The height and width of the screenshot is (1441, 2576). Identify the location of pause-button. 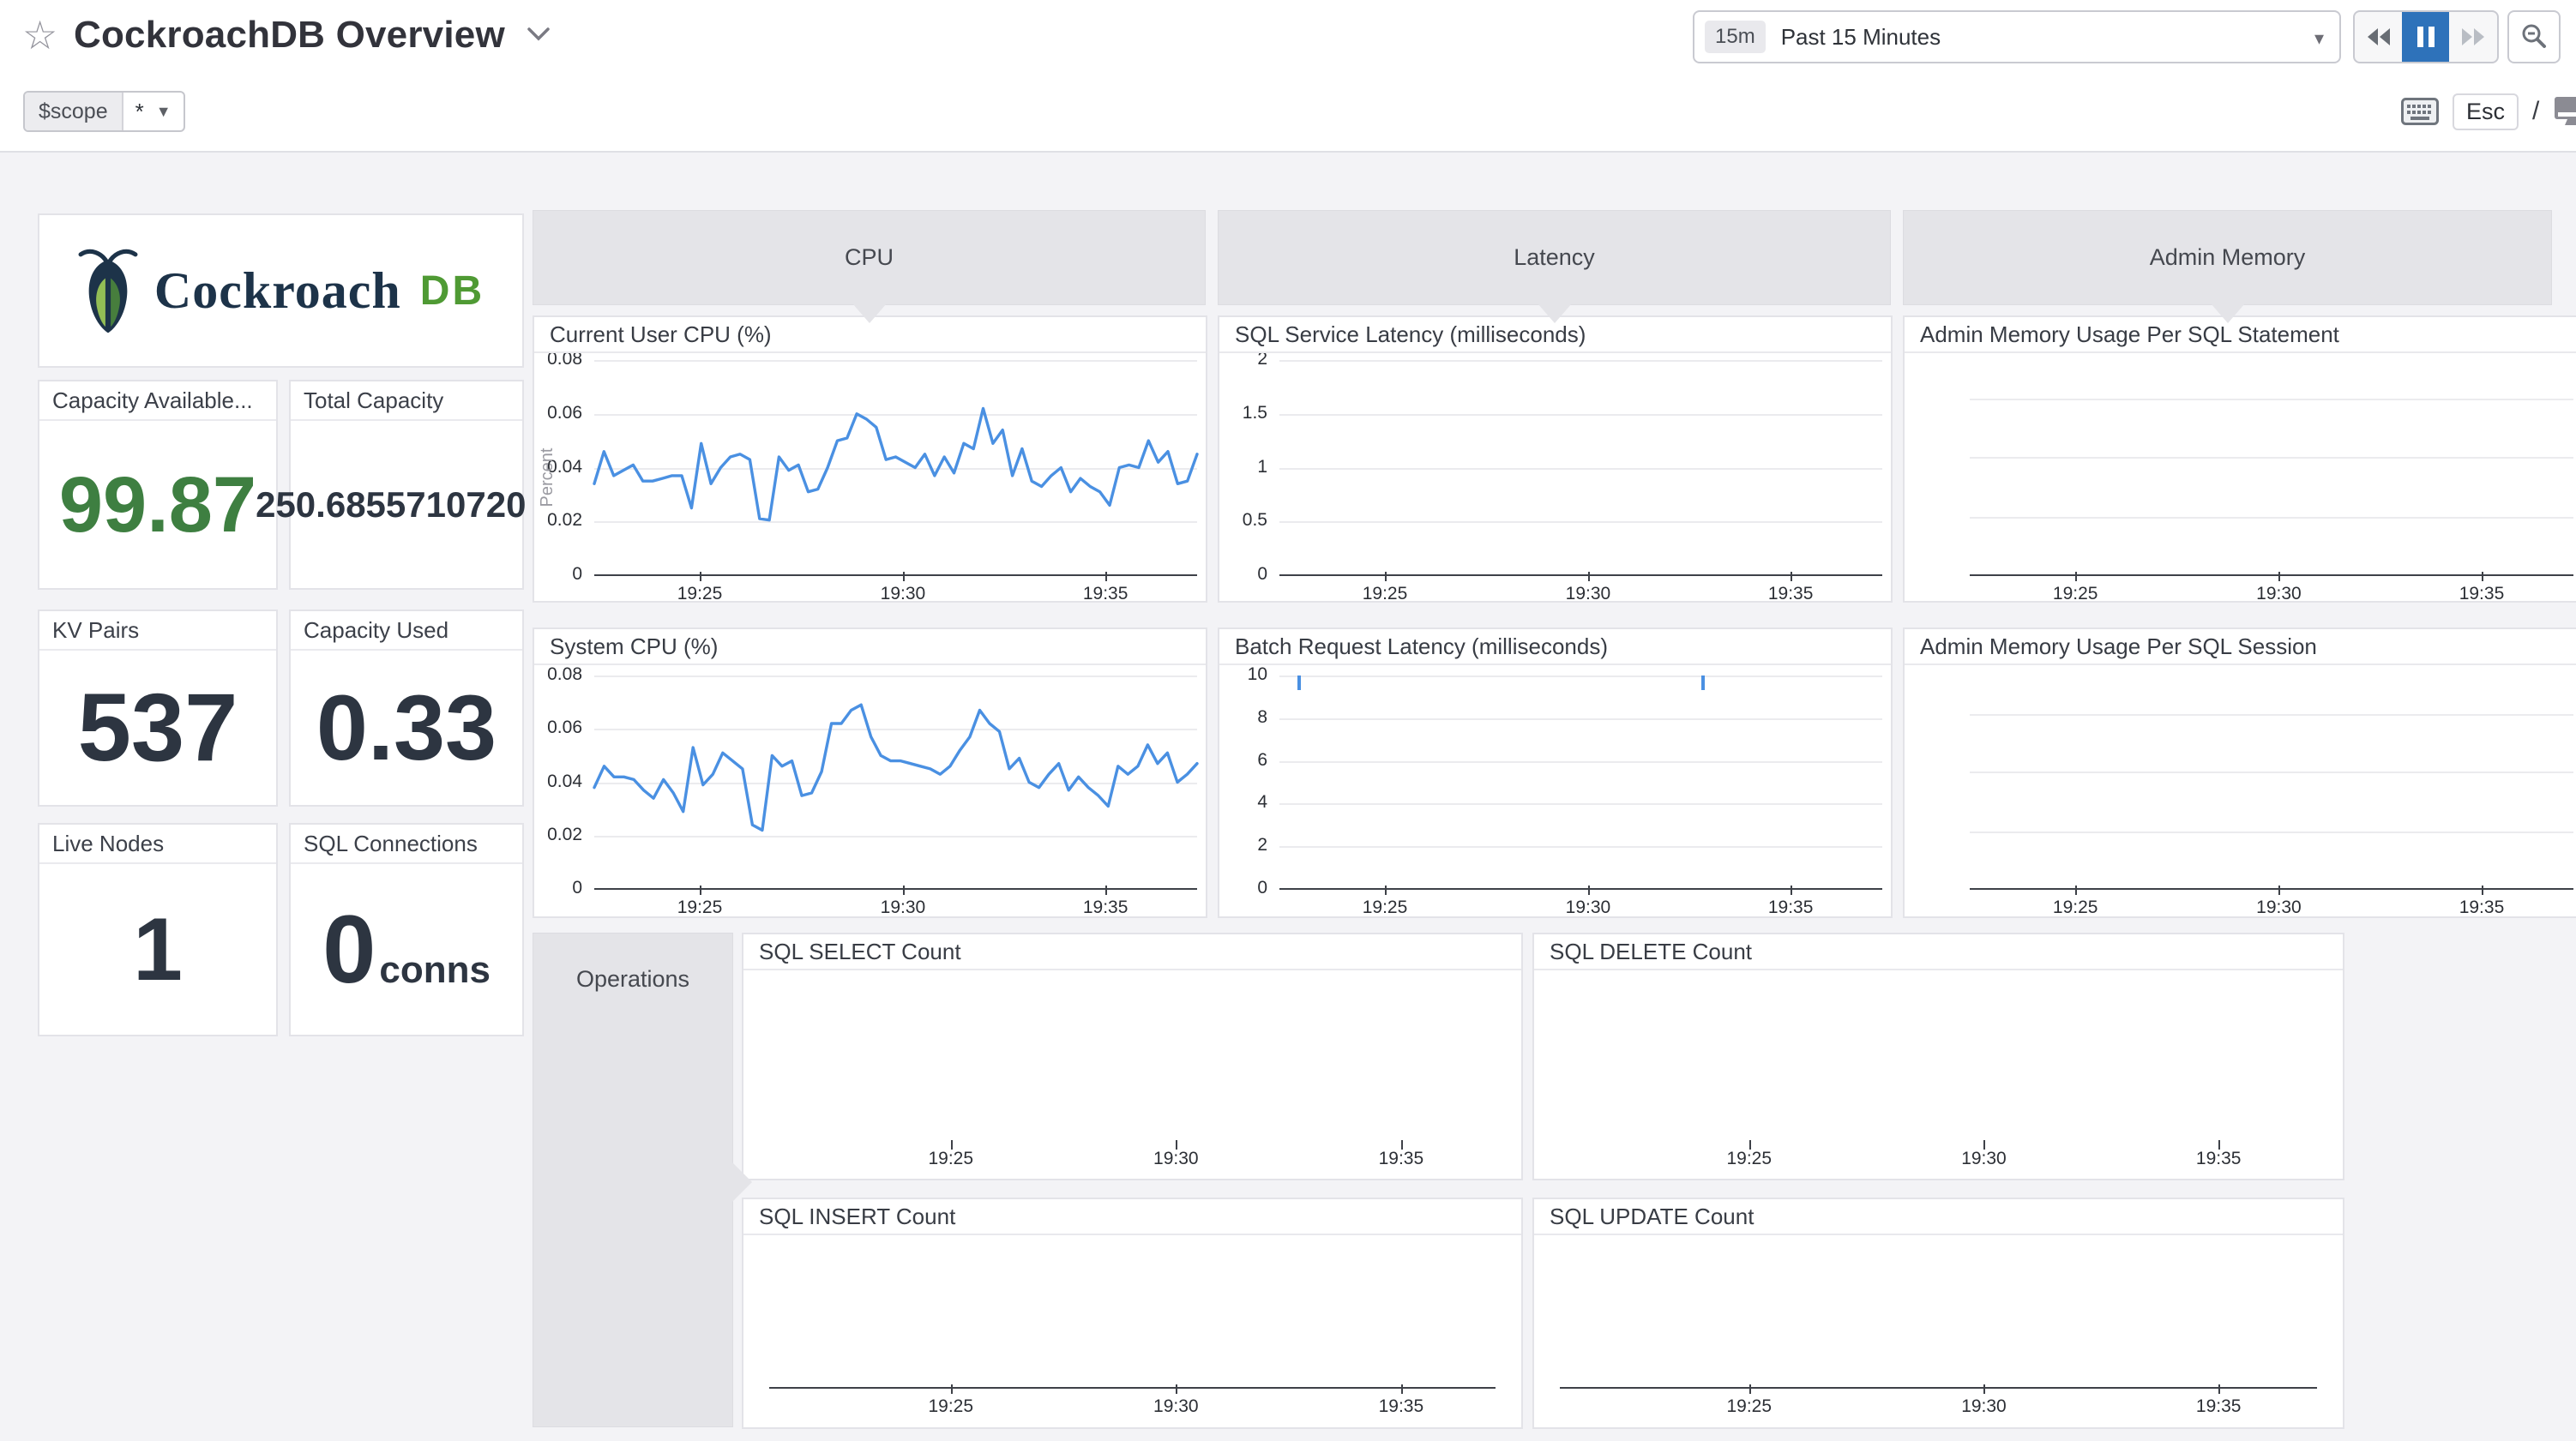
(2425, 37).